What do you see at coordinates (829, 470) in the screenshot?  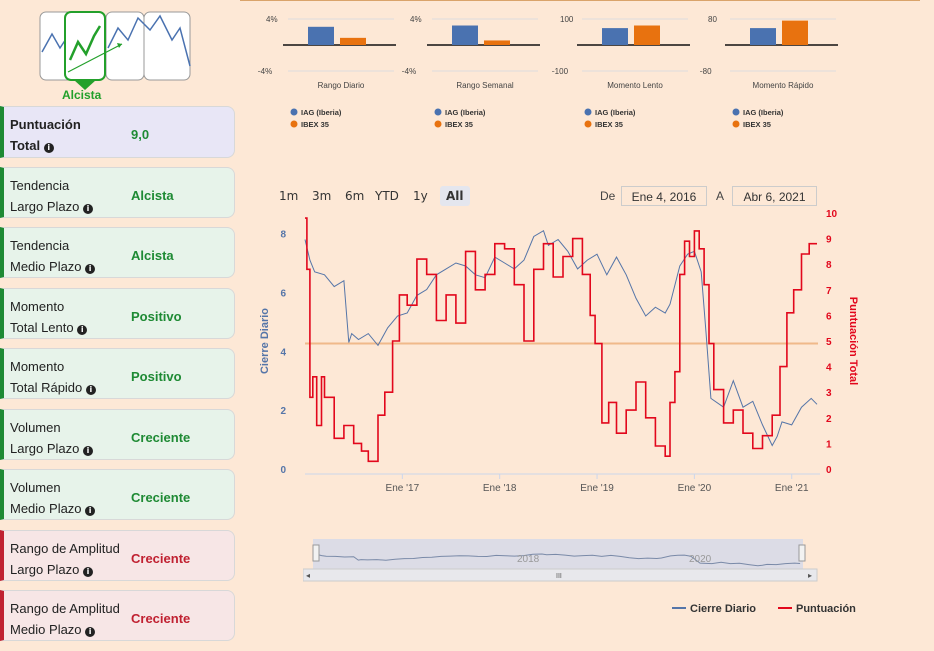 I see `right-tick-label: 0` at bounding box center [829, 470].